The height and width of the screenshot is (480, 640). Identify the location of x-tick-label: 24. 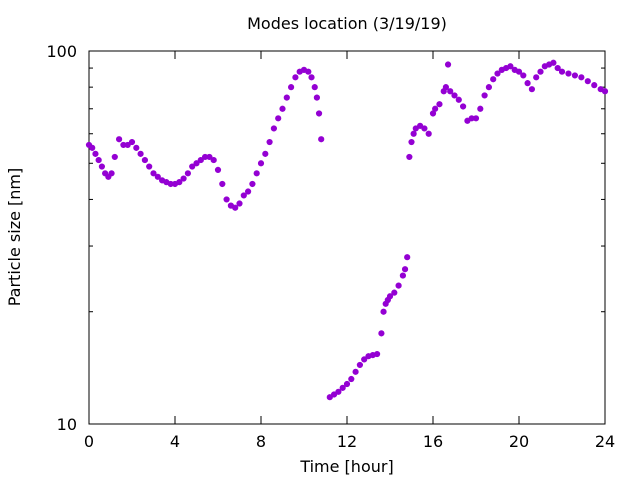
(605, 441).